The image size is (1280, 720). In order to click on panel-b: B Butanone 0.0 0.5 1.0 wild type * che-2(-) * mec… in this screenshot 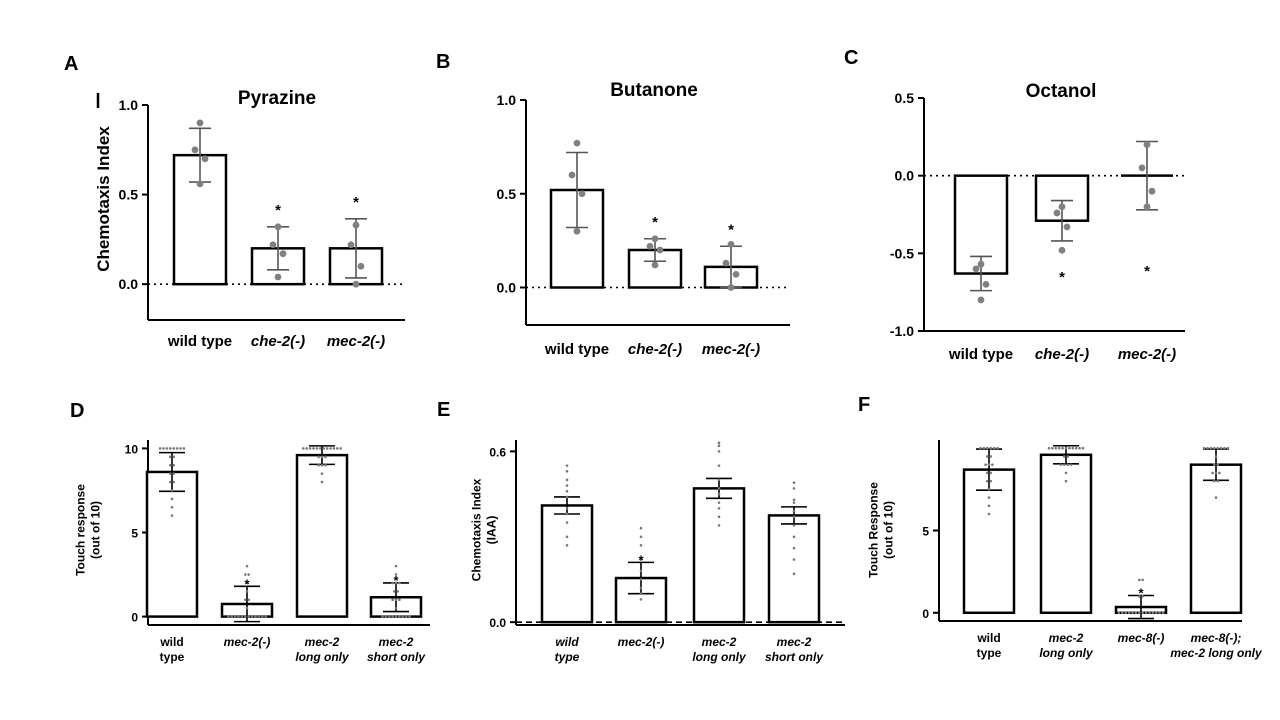, I will do `click(613, 204)`.